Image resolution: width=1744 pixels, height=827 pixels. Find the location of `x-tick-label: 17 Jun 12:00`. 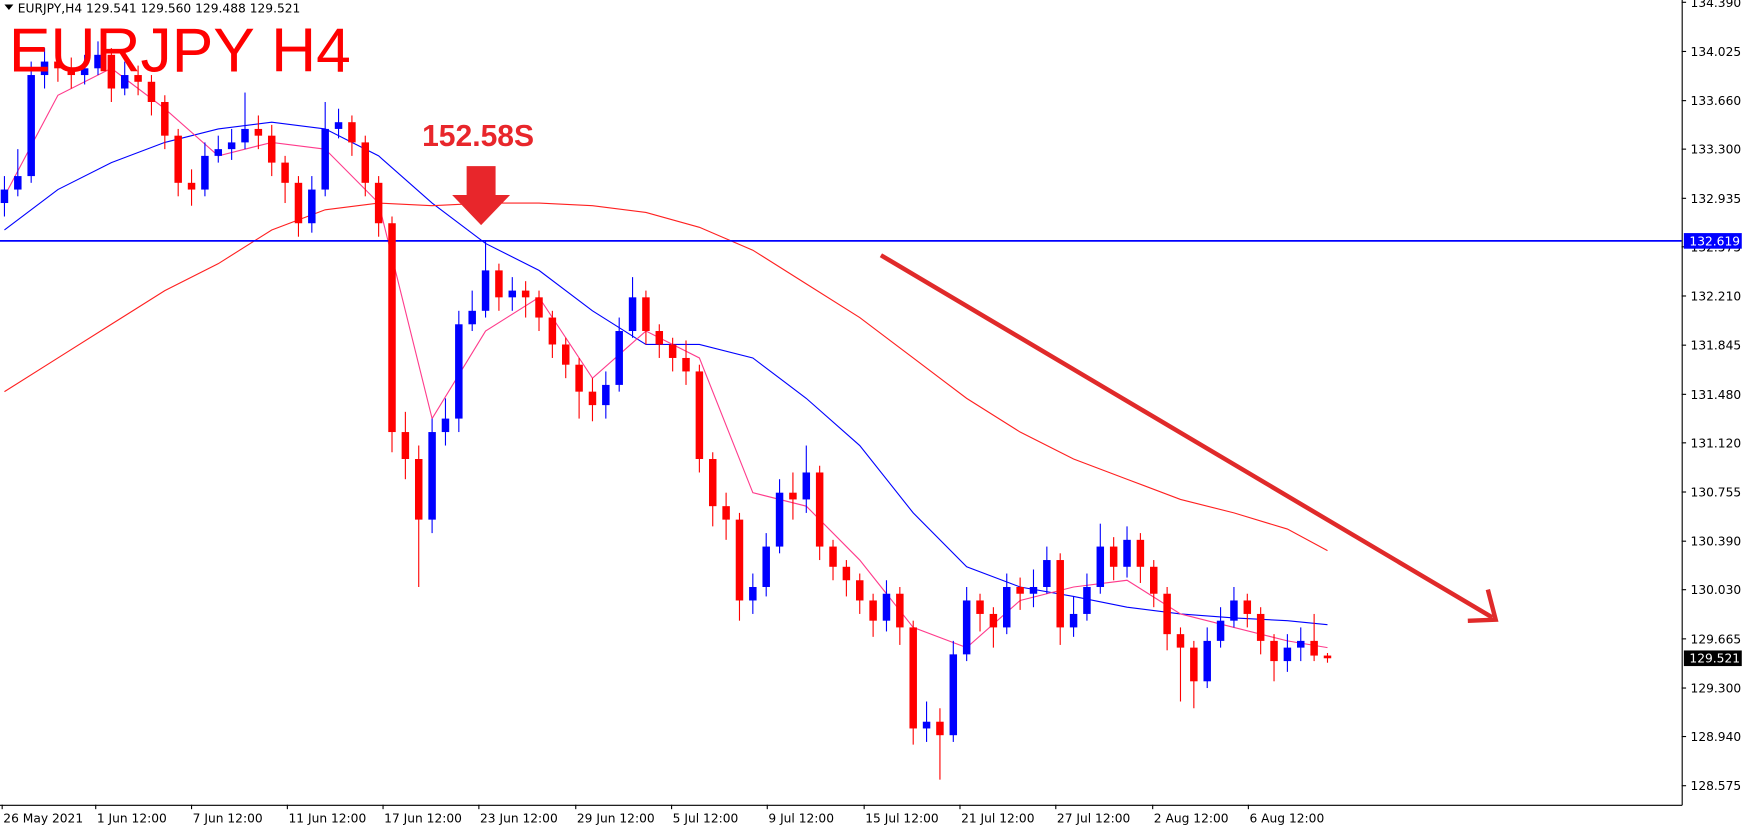

x-tick-label: 17 Jun 12:00 is located at coordinates (423, 819).